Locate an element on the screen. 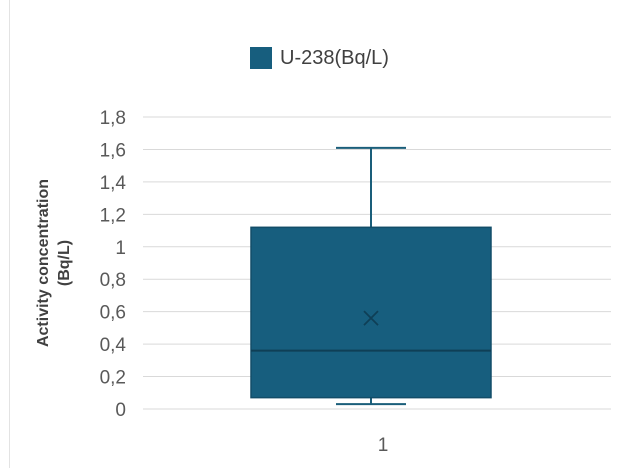  y-tick-label: 0,2 is located at coordinates (113, 378).